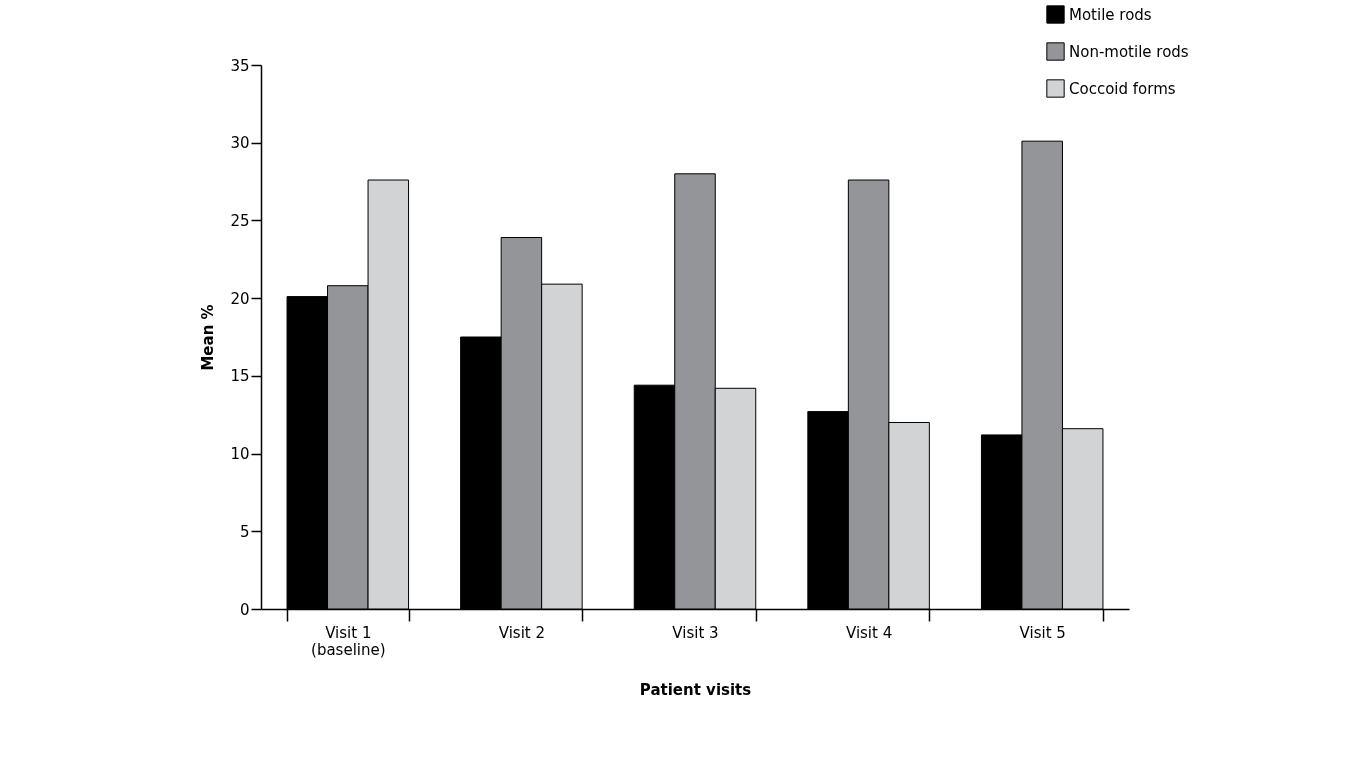 The height and width of the screenshot is (769, 1368). I want to click on legend-label: Non-motile rods, so click(1129, 51).